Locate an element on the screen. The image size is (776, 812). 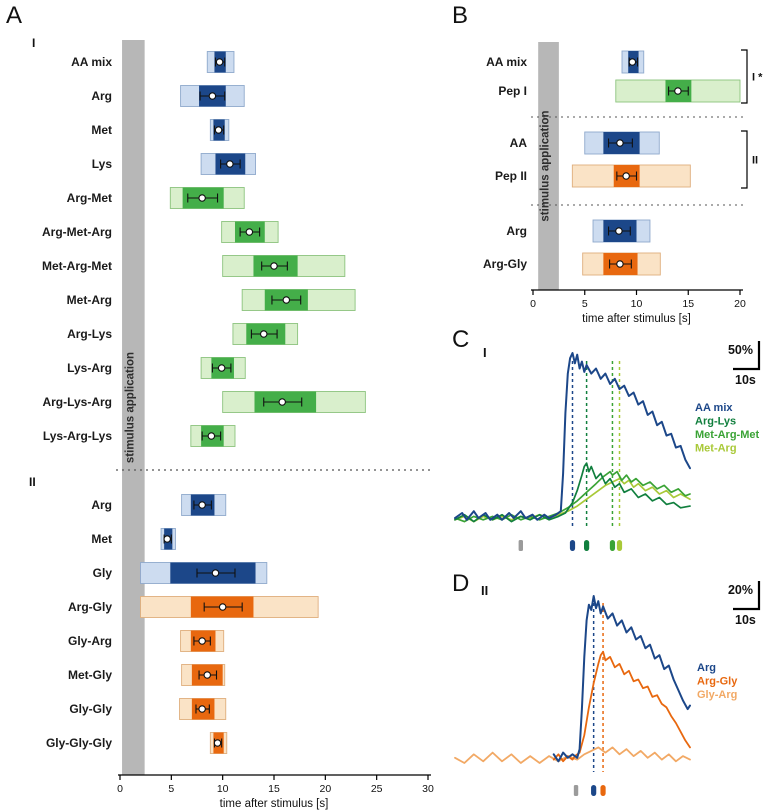
x-axis-tick-label: 5 is located at coordinates (171, 789).